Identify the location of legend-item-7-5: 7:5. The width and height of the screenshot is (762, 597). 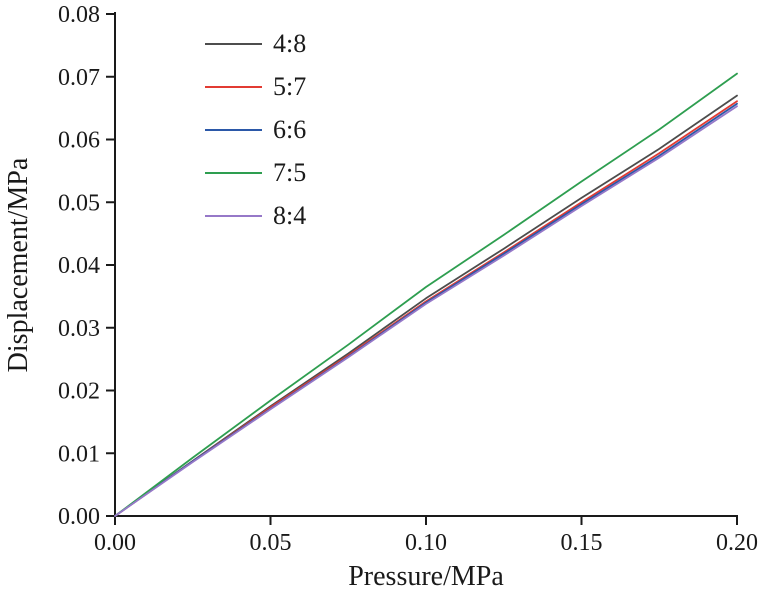
(255, 172).